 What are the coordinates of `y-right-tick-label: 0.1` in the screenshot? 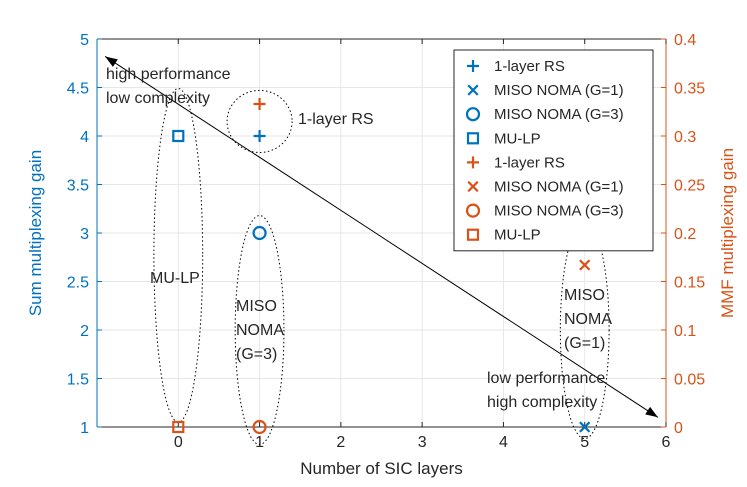 It's located at (685, 331).